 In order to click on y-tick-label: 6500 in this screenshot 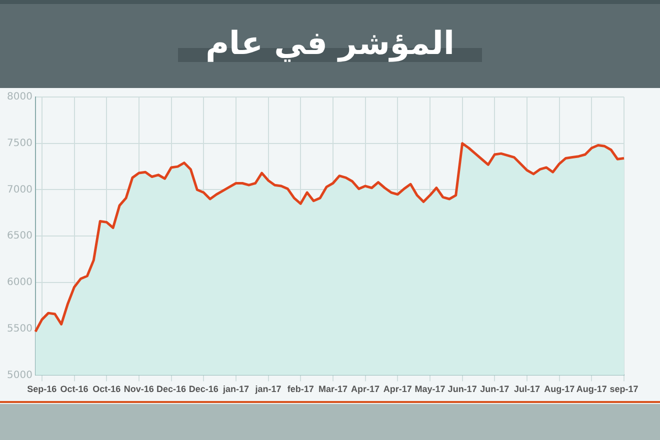, I will do `click(19, 236)`.